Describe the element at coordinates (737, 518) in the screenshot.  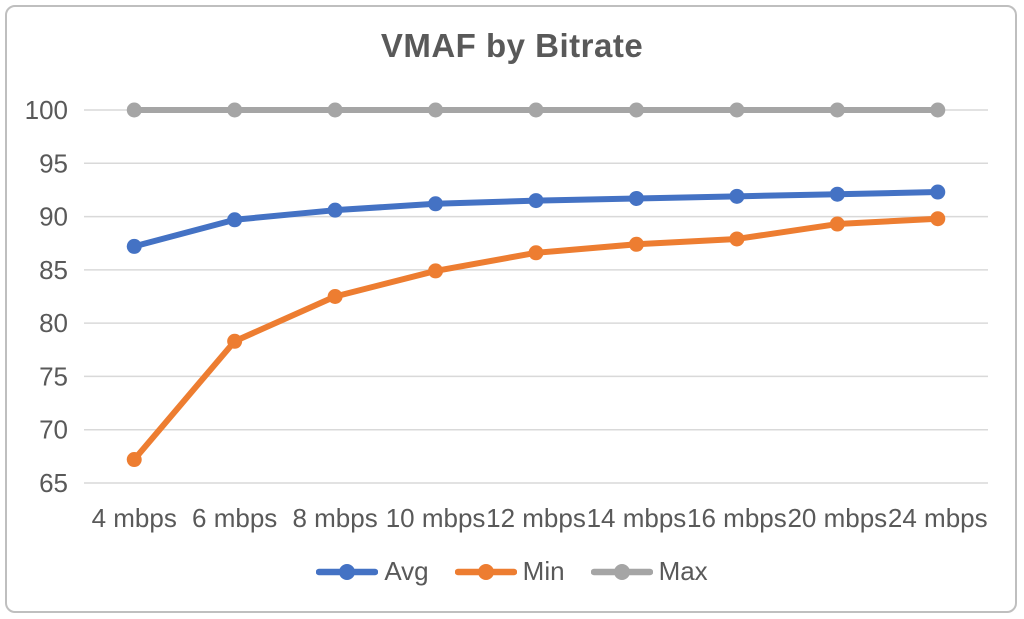
I see `x-tick-label: 16 mbps` at that location.